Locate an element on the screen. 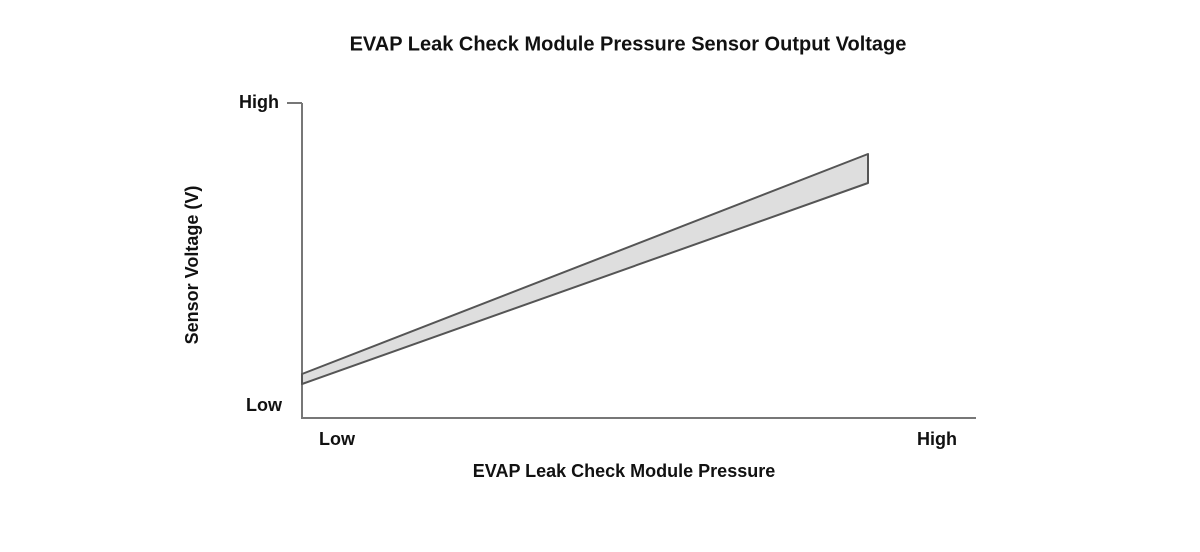 This screenshot has height=552, width=1200. x-axis-title: EVAP Leak Check Module Pressure is located at coordinates (624, 471).